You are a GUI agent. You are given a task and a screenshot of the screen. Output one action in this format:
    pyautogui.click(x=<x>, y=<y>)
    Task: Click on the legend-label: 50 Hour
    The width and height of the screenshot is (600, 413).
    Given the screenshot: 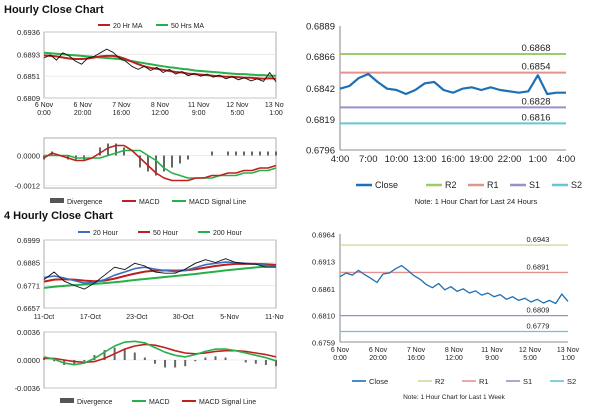 What is the action you would take?
    pyautogui.click(x=166, y=233)
    